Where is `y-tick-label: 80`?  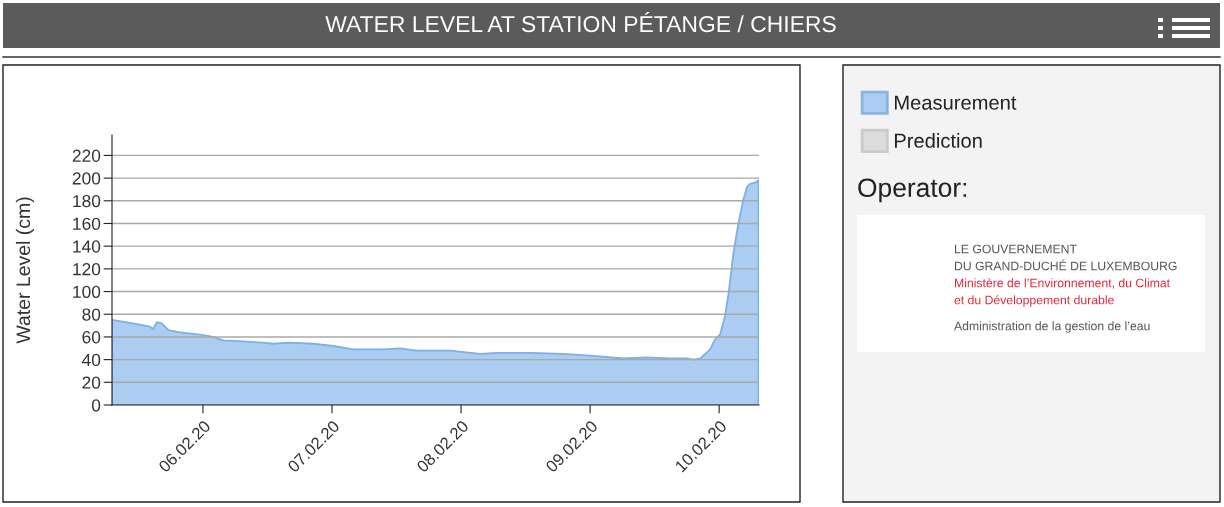 y-tick-label: 80 is located at coordinates (91, 314).